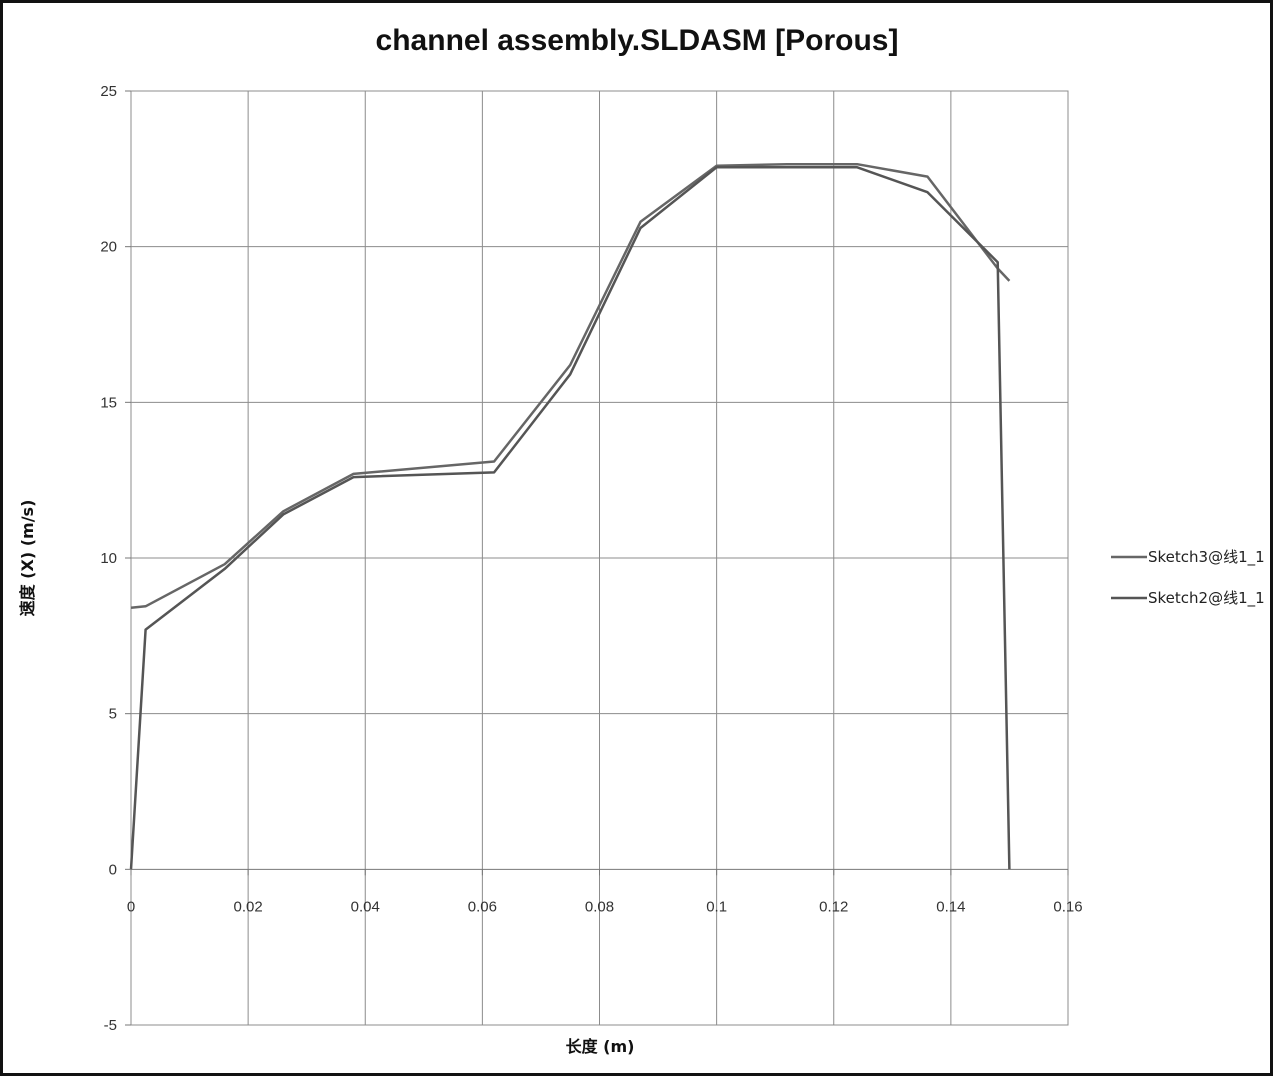 Image resolution: width=1273 pixels, height=1079 pixels. Describe the element at coordinates (27, 558) in the screenshot. I see `y-axis-label: 速度 (X) (m/s)` at that location.